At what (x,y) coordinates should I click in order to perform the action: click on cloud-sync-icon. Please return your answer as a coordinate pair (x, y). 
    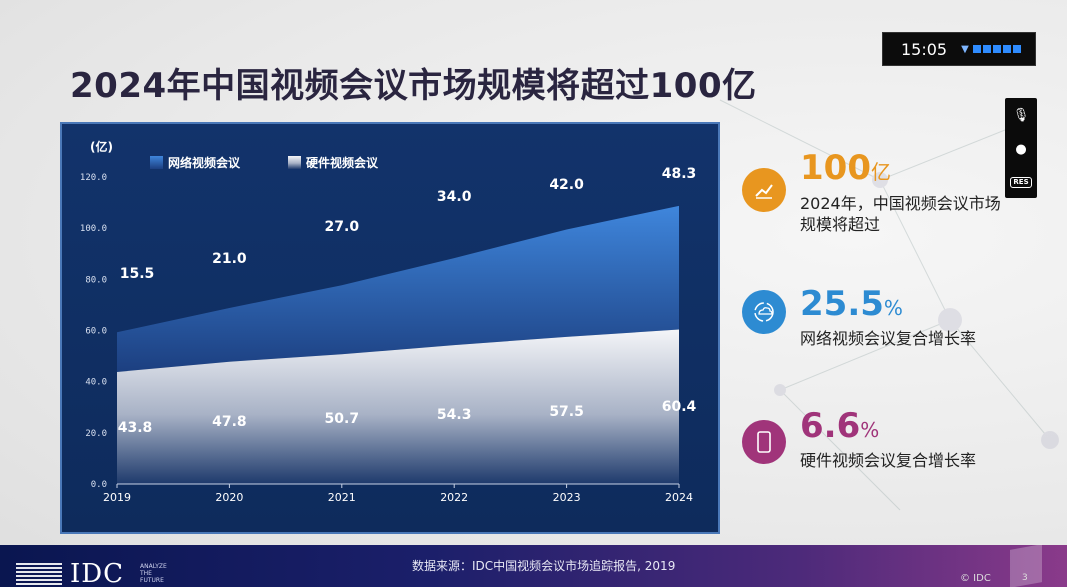
    Looking at the image, I should click on (764, 312).